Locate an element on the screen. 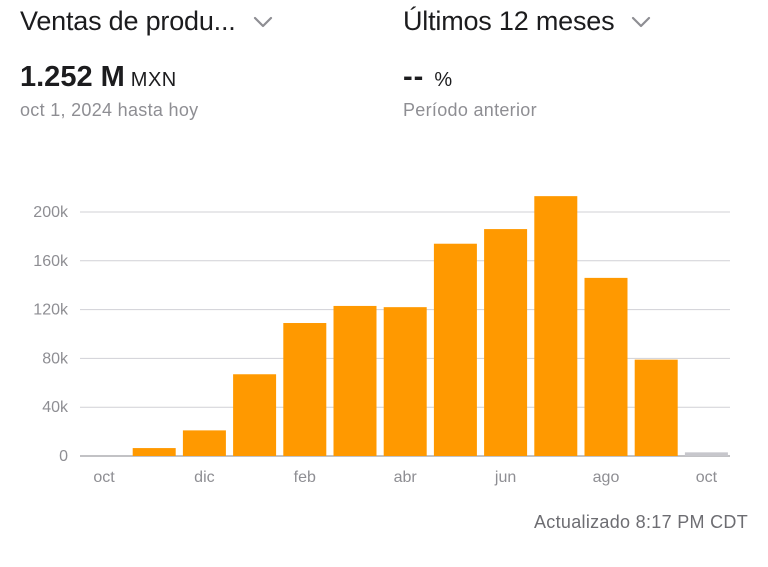 The image size is (768, 567). x-tick-label: jun is located at coordinates (505, 477).